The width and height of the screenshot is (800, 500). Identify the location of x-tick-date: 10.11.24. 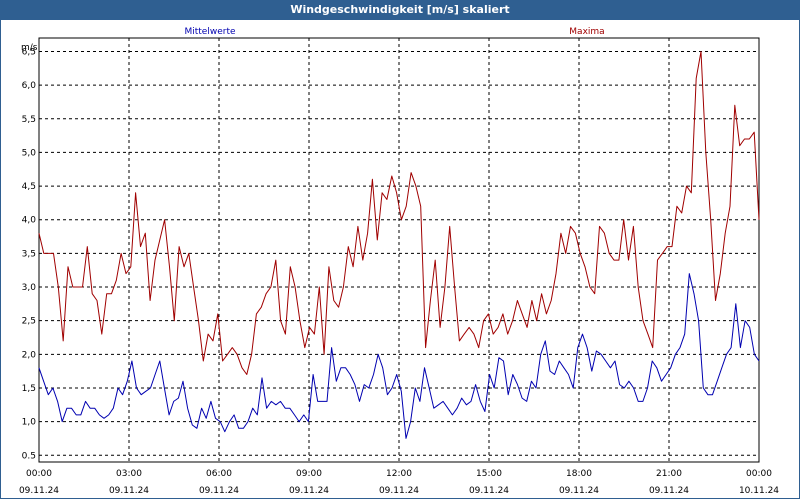
(759, 491).